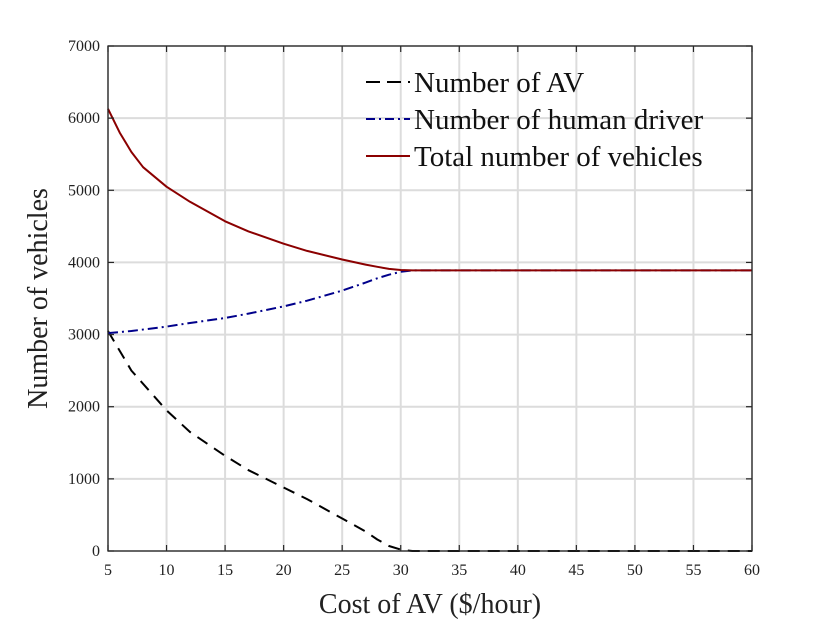  I want to click on x-tick-label: 35, so click(459, 570).